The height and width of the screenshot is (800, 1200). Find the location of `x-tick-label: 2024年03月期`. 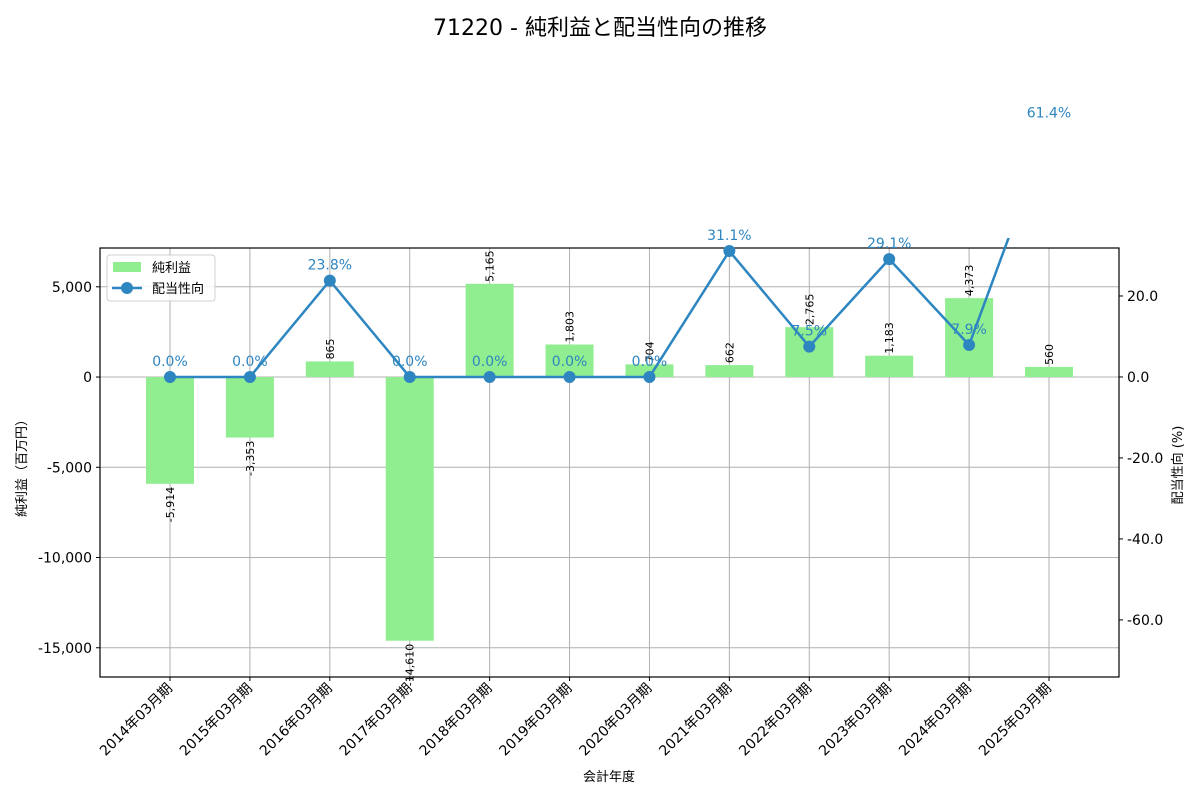

x-tick-label: 2024年03月期 is located at coordinates (935, 720).